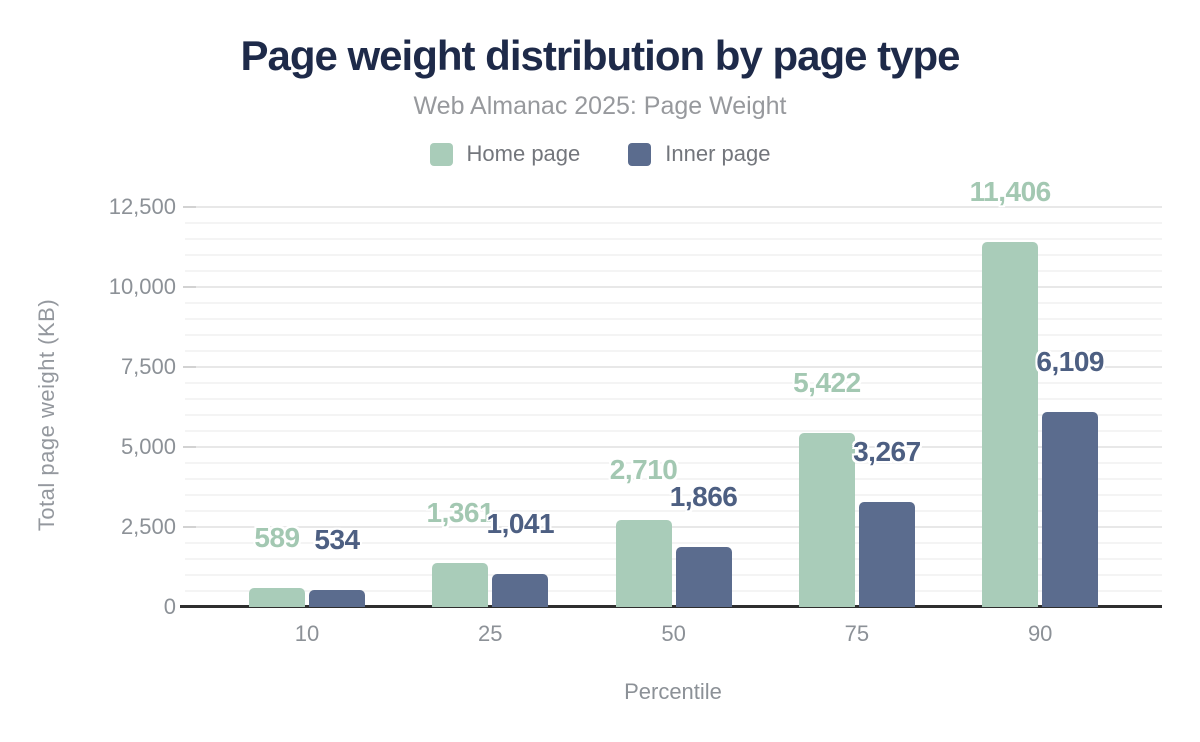 The width and height of the screenshot is (1200, 742). I want to click on legend-item-home-page: Home page, so click(505, 154).